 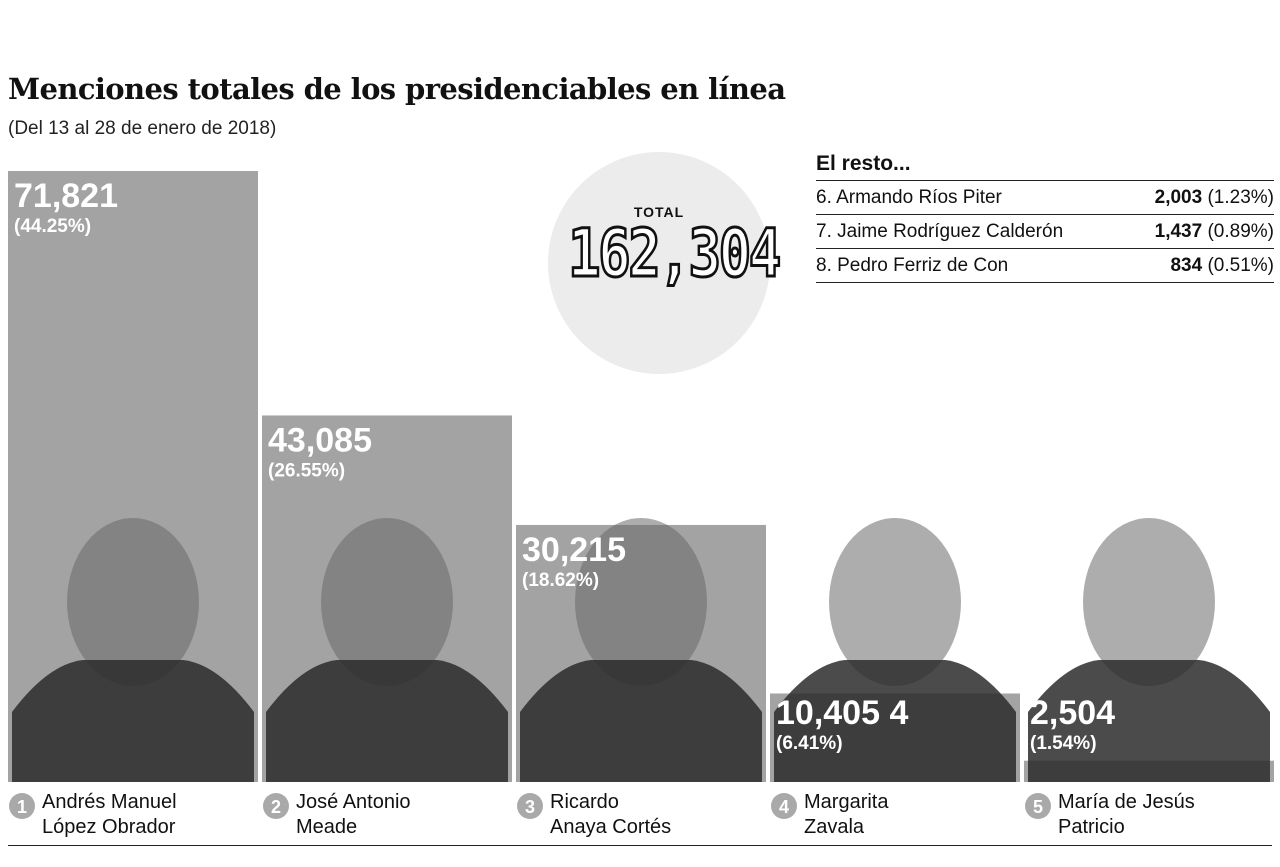 What do you see at coordinates (320, 440) in the screenshot?
I see `bar-value-label: 43,085` at bounding box center [320, 440].